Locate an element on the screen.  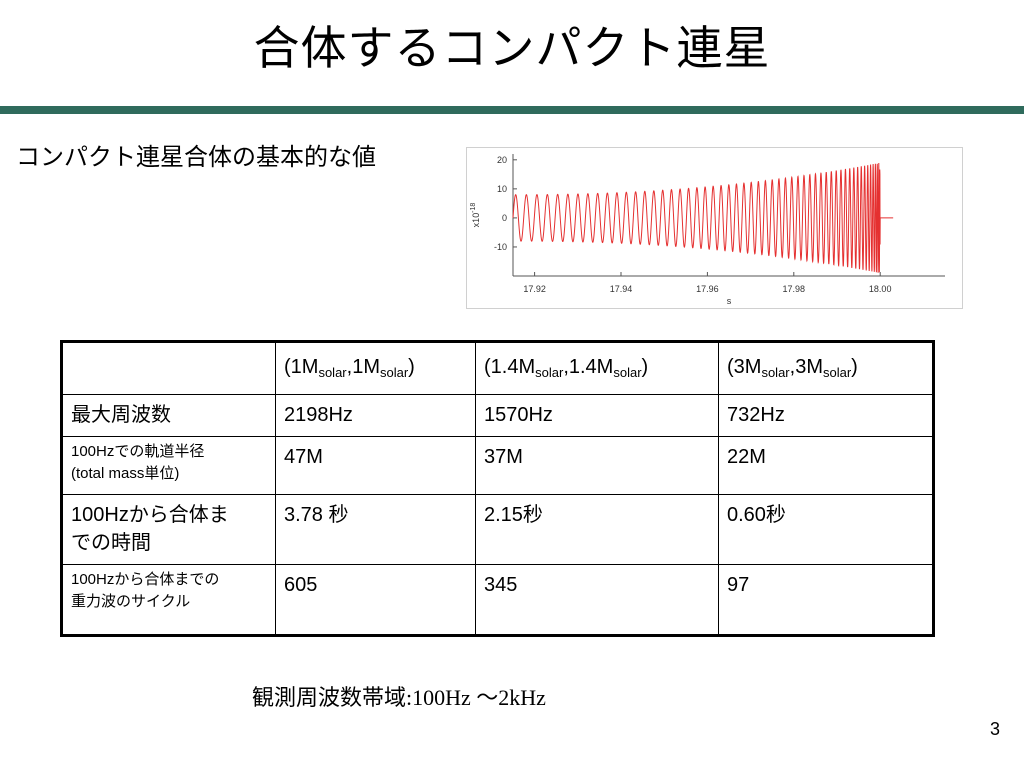
table-cell: 37M is located at coordinates (597, 465).